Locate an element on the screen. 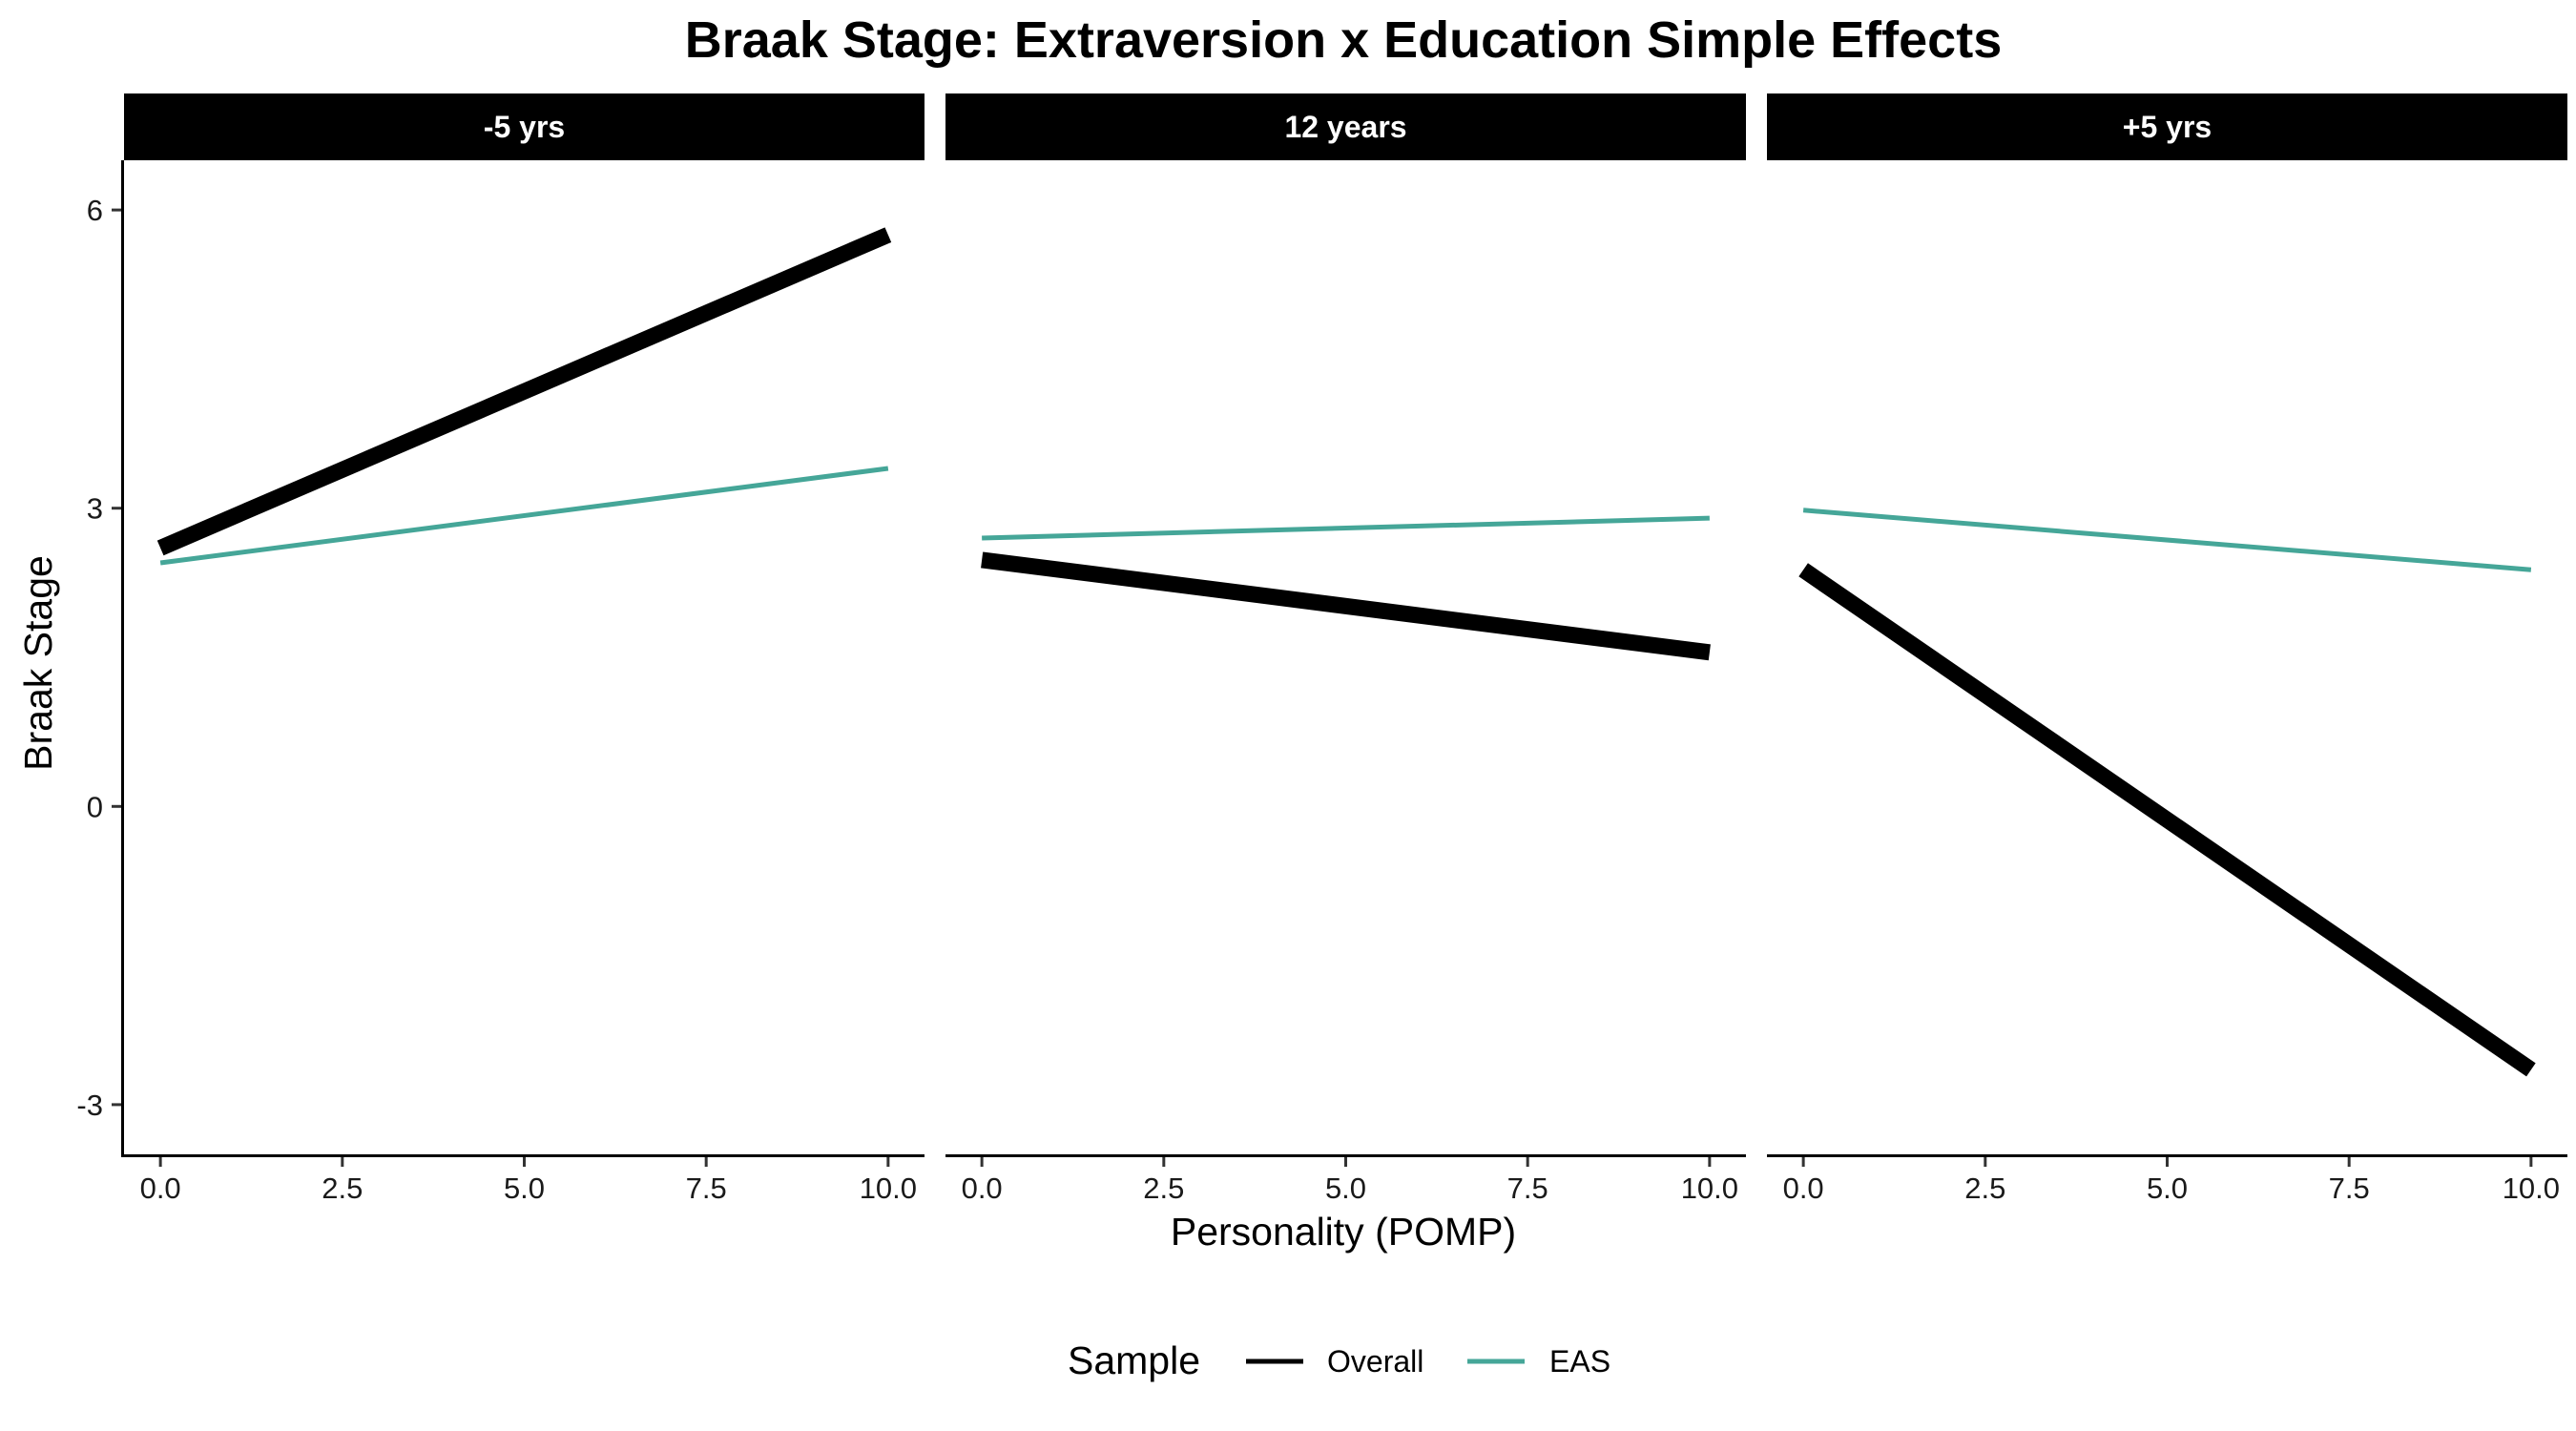 The image size is (2576, 1431). legend: Sample Overall EAS is located at coordinates (1339, 1360).